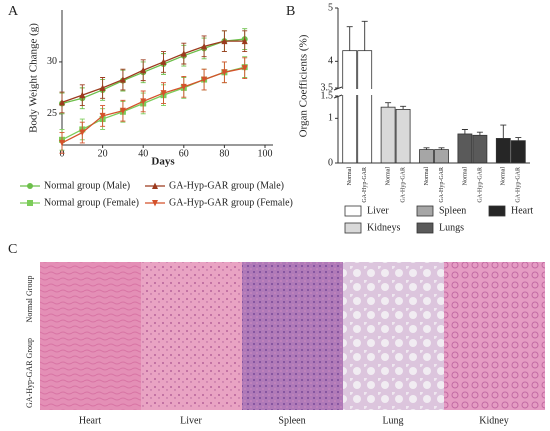 This screenshot has height=431, width=550. Describe the element at coordinates (184, 153) in the screenshot. I see `x-tick-label: 60` at that location.